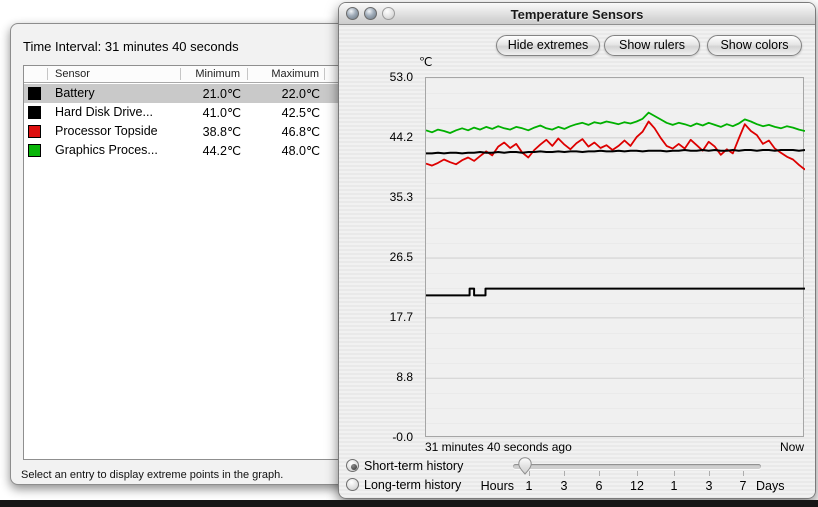  I want to click on titlebar: Temperature Sensors, so click(577, 14).